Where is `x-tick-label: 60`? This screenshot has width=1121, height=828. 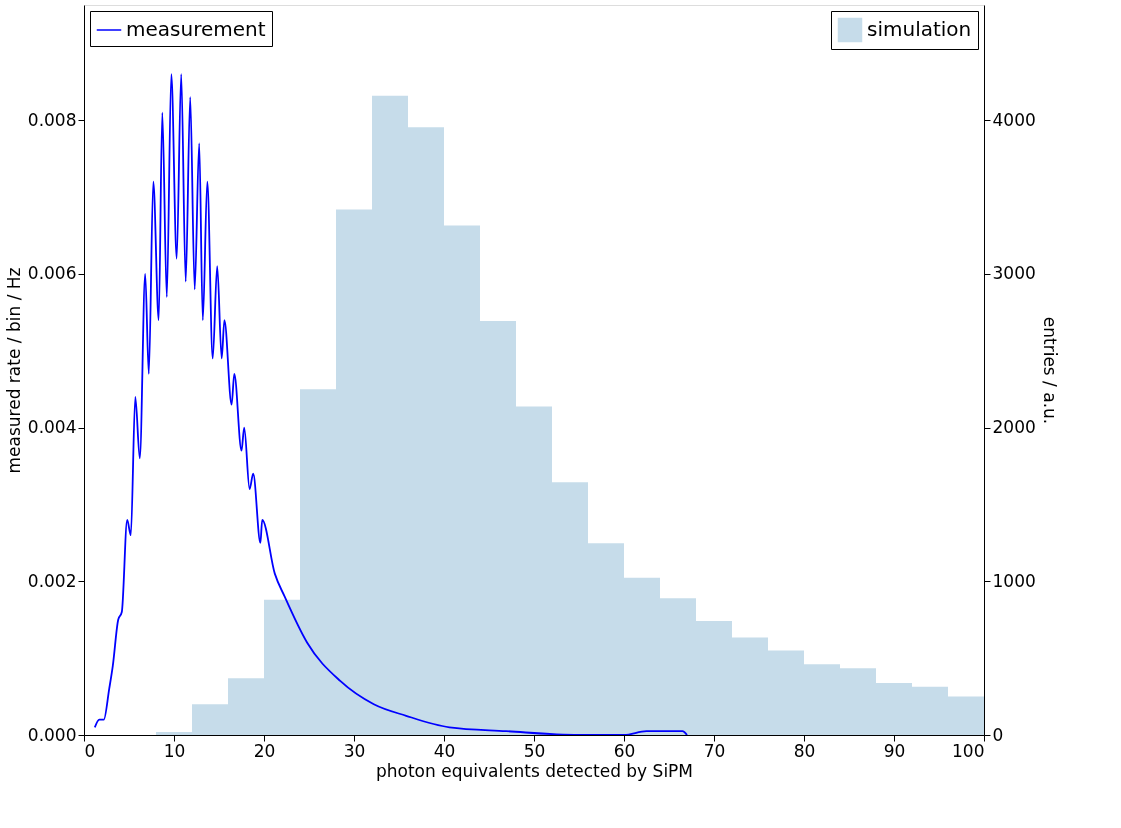
x-tick-label: 60 is located at coordinates (624, 750).